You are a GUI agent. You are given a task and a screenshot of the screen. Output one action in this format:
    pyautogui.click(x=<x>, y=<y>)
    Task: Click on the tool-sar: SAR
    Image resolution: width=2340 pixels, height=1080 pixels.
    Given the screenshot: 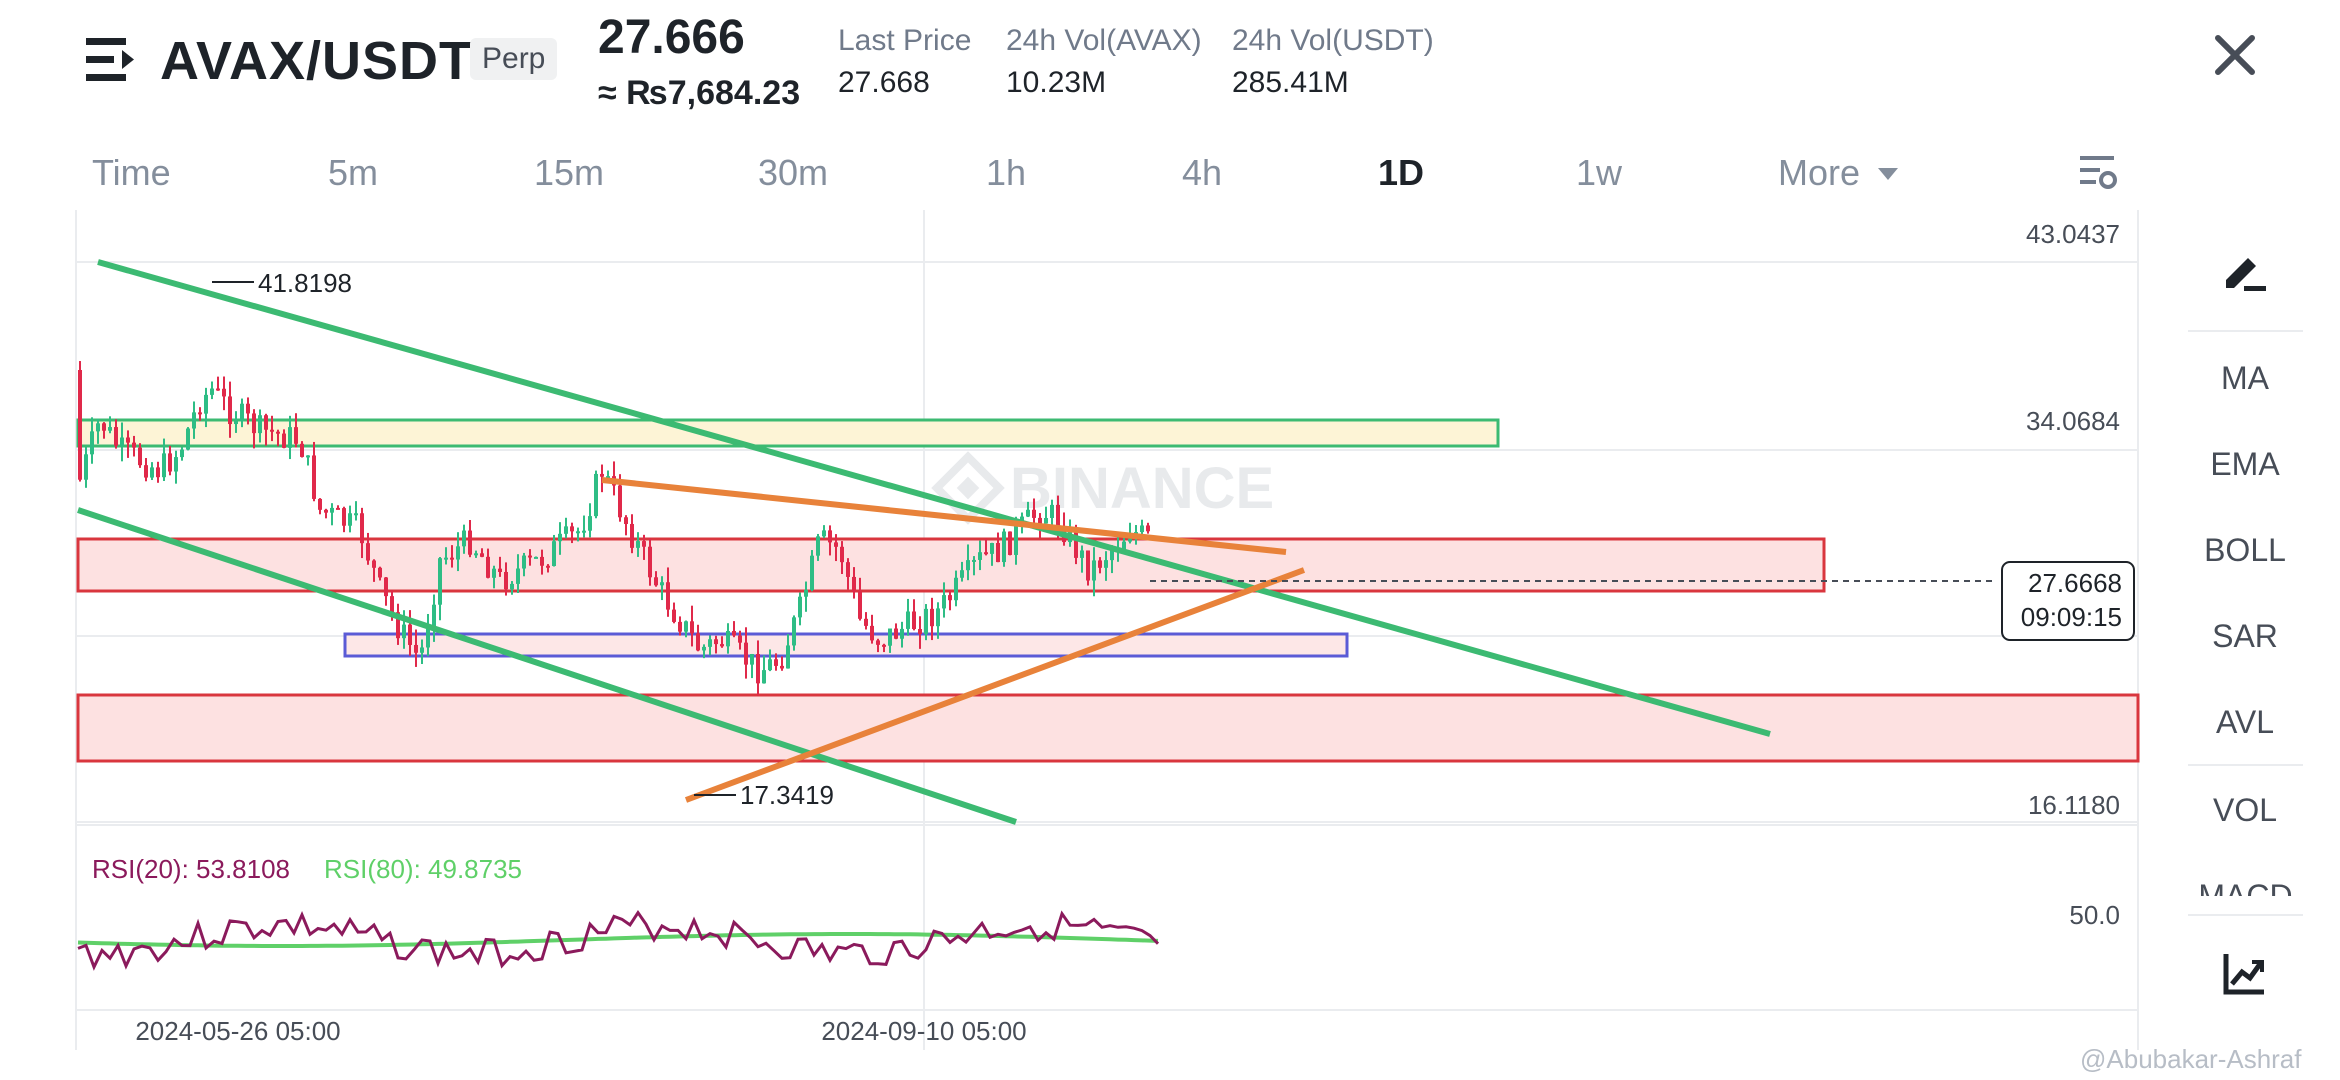 What is the action you would take?
    pyautogui.click(x=2245, y=636)
    